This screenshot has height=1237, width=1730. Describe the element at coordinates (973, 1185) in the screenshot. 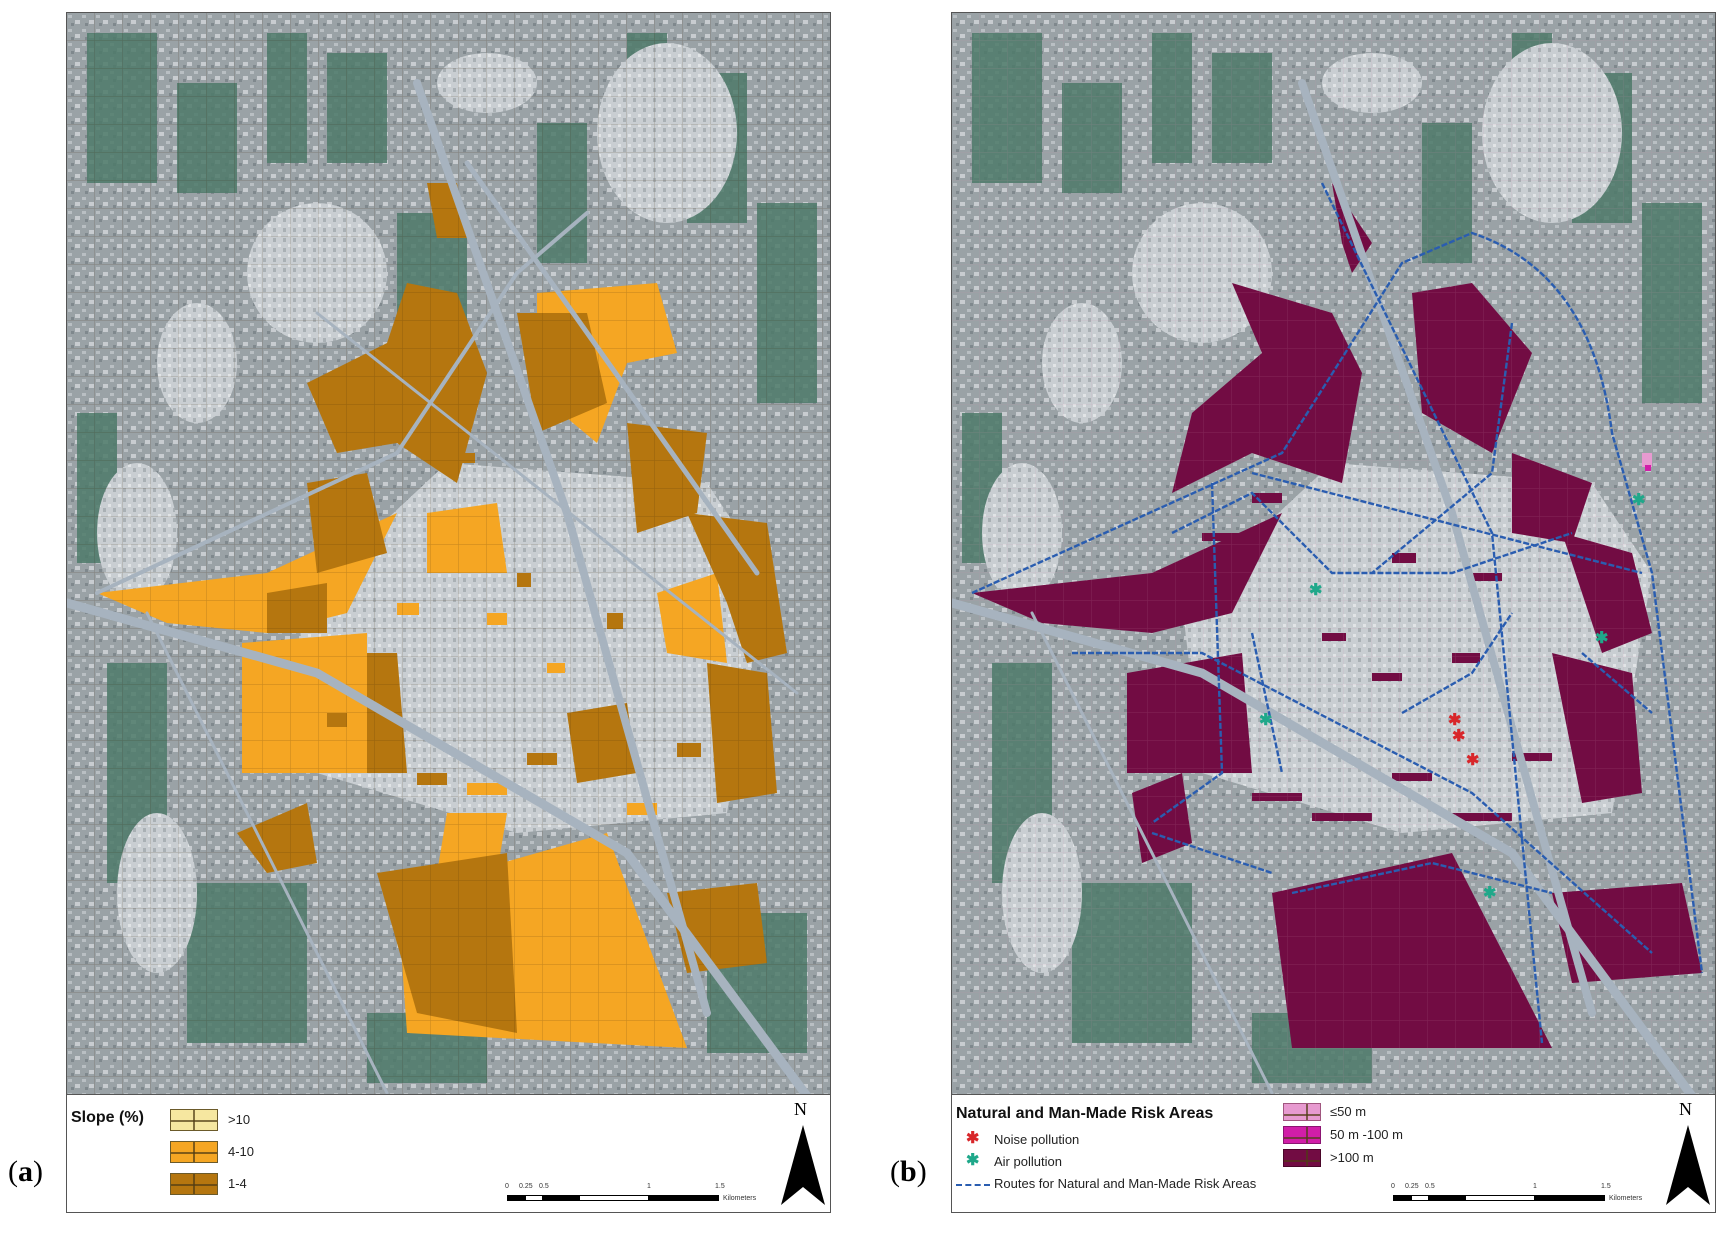

I see `route-line-icon` at that location.